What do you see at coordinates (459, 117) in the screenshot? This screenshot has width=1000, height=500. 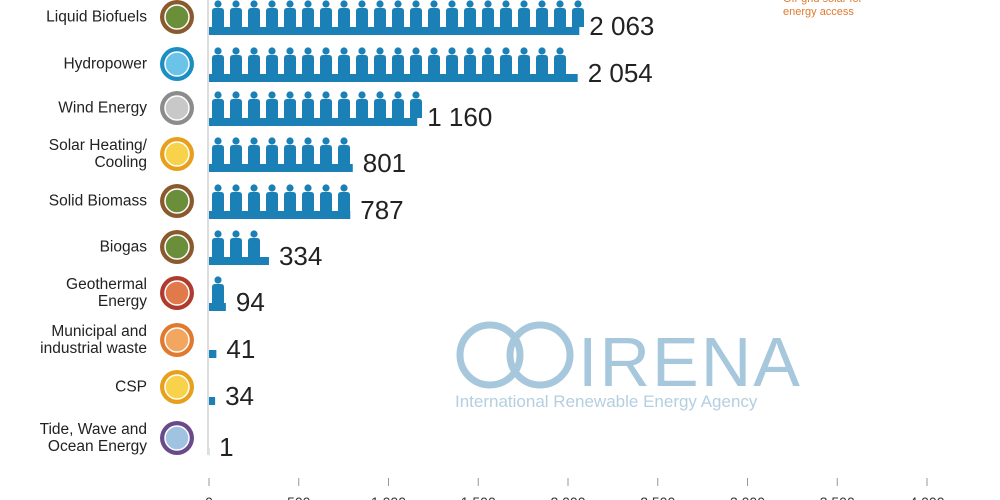 I see `value-label: 1 160` at bounding box center [459, 117].